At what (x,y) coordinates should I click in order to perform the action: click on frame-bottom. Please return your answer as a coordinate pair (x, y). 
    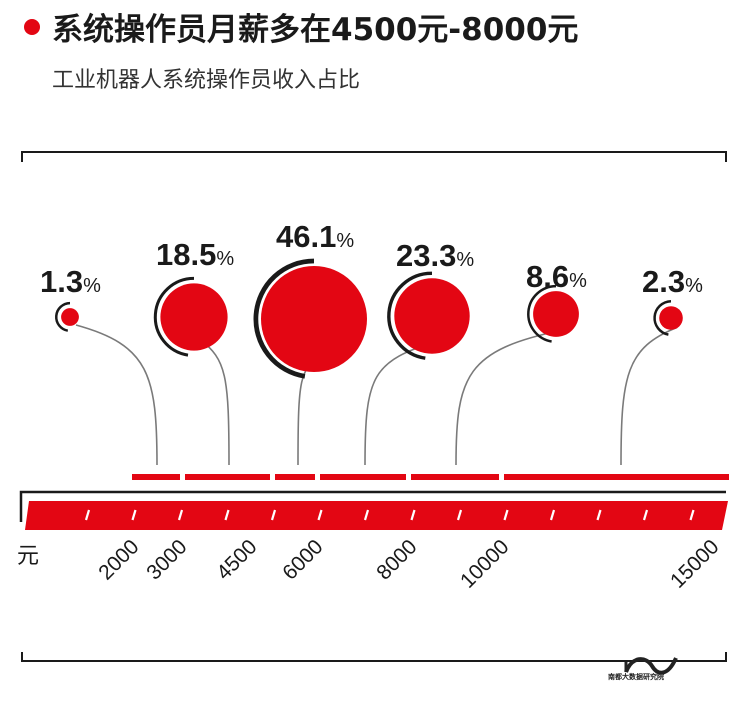
    Looking at the image, I should click on (374, 657).